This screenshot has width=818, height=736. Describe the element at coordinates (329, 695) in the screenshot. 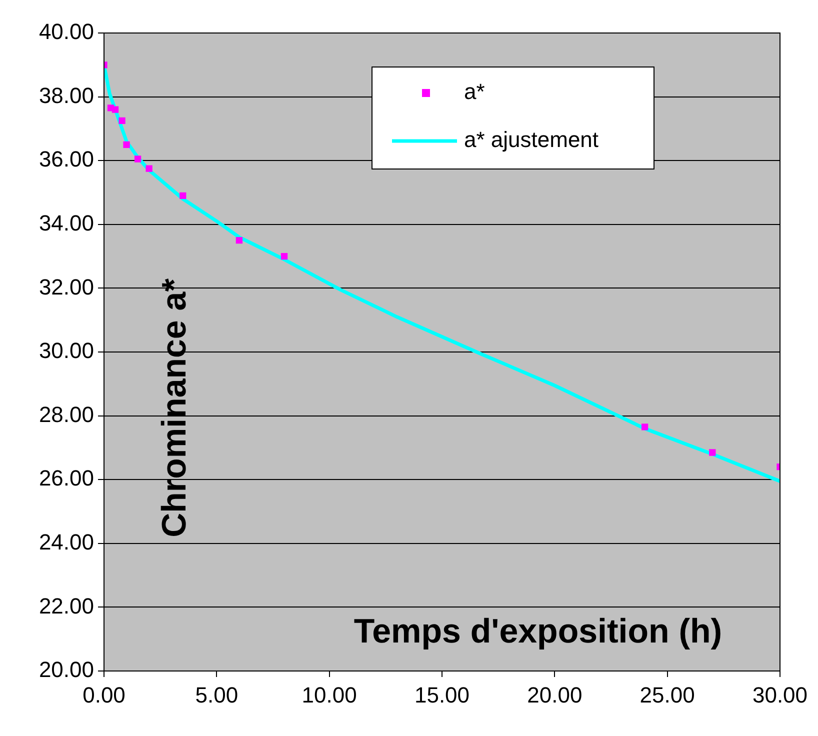

I see `x-tick-label: 10.00` at that location.